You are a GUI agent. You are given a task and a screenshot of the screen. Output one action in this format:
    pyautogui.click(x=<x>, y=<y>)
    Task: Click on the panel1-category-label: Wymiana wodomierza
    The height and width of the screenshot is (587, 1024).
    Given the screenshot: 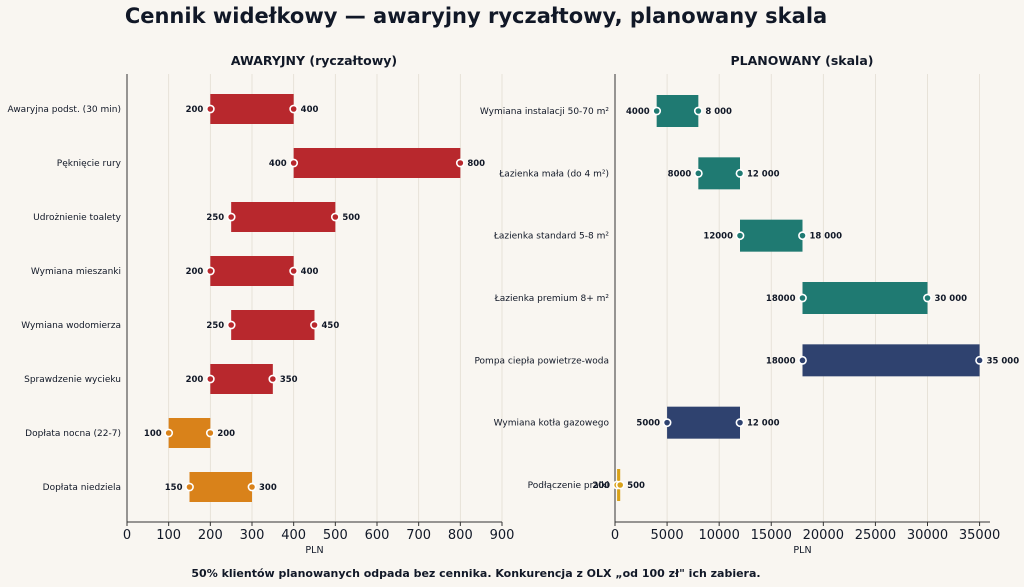 What is the action you would take?
    pyautogui.click(x=71, y=326)
    